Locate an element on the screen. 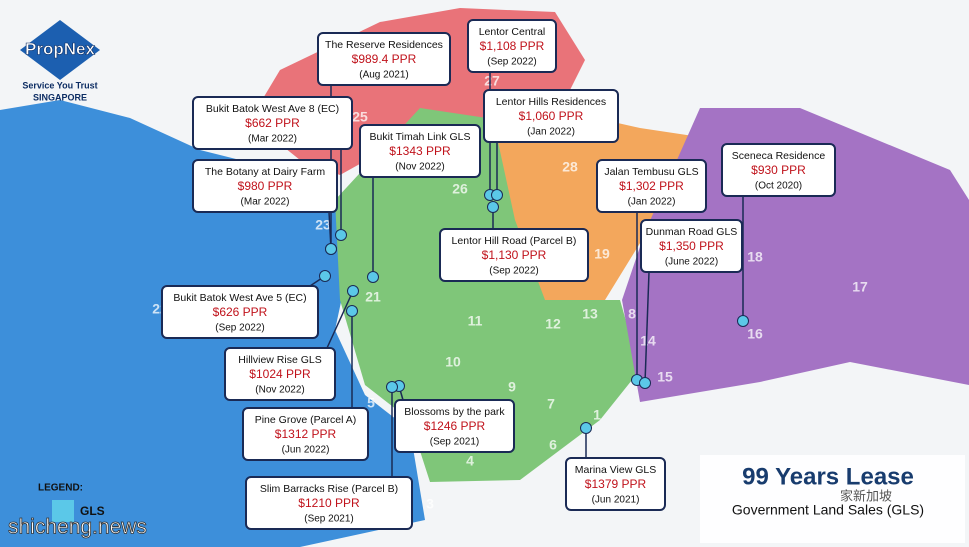 Image resolution: width=969 pixels, height=547 pixels. logo: PropNex Service You Trust SINGAPORE is located at coordinates (60, 61).